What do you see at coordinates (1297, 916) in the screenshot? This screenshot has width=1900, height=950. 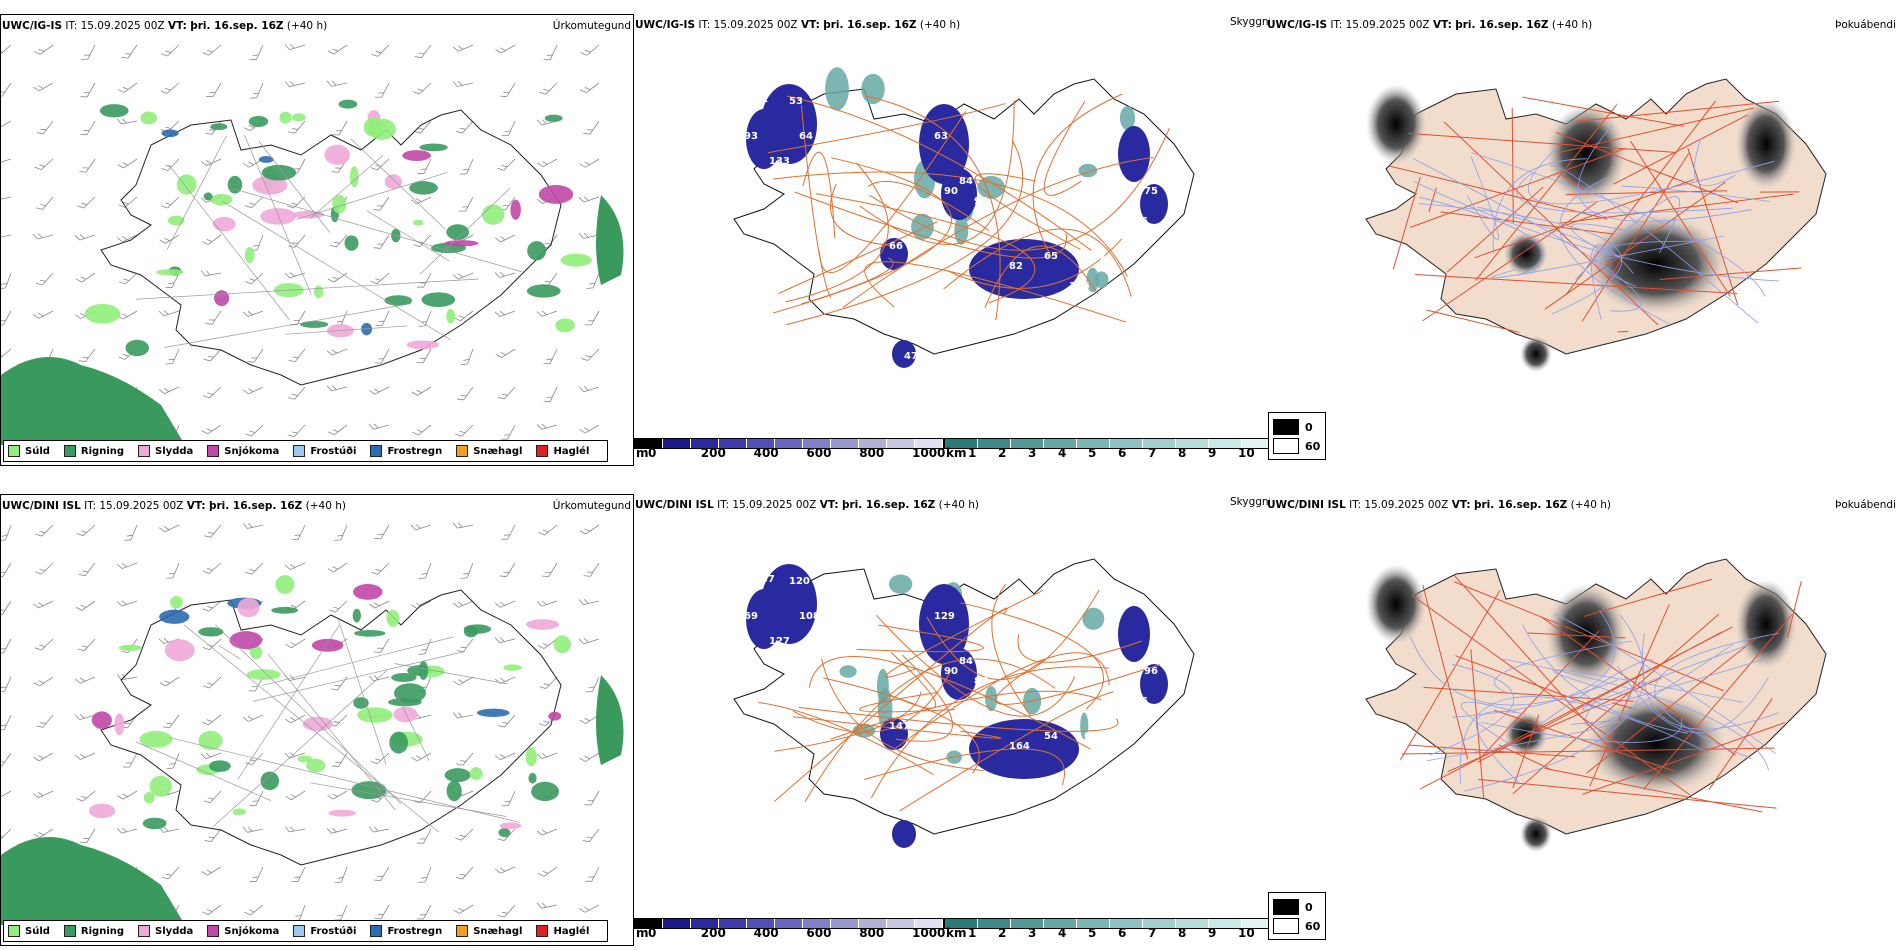 I see `fog-legend: 0 60` at bounding box center [1297, 916].